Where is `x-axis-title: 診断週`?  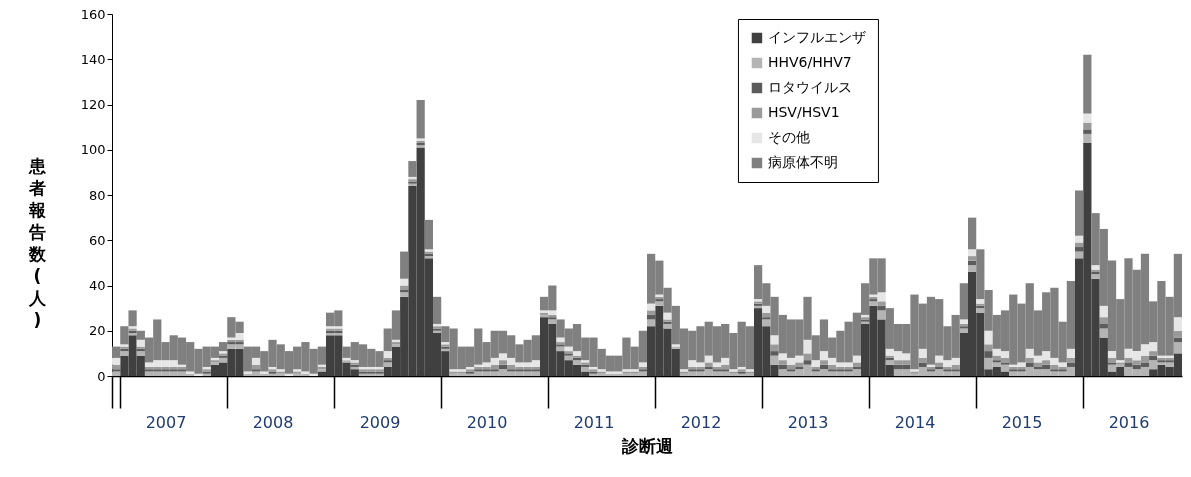
x-axis-title: 診断週 is located at coordinates (647, 445).